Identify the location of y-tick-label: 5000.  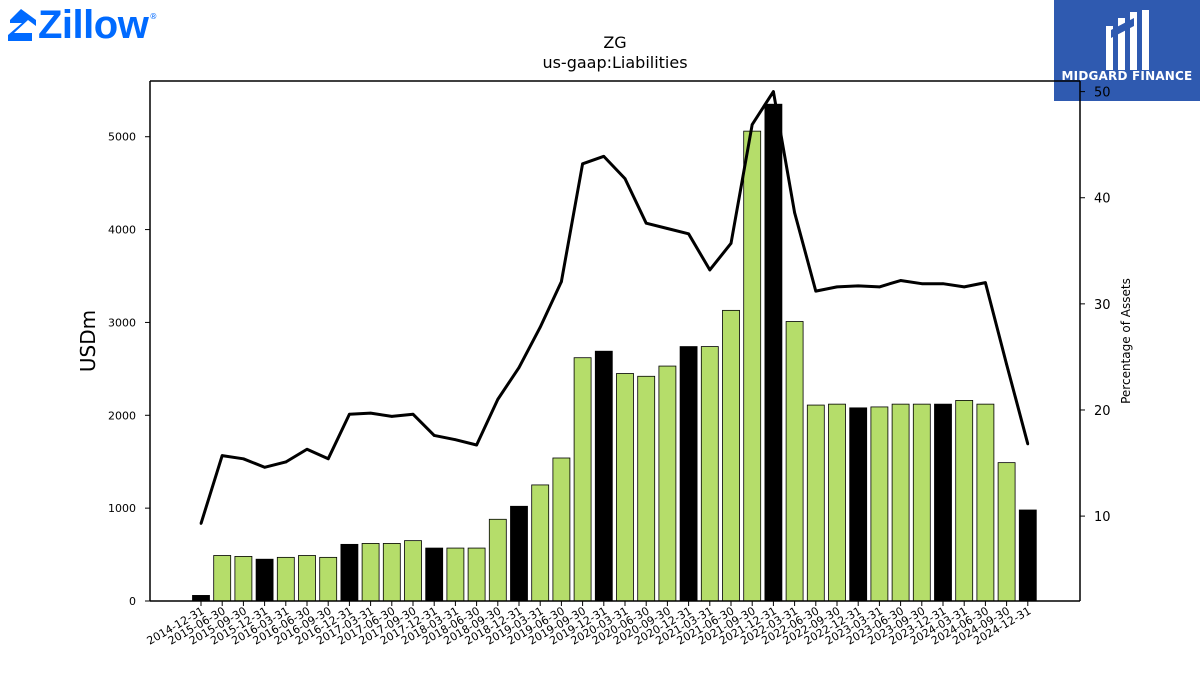
(122, 137).